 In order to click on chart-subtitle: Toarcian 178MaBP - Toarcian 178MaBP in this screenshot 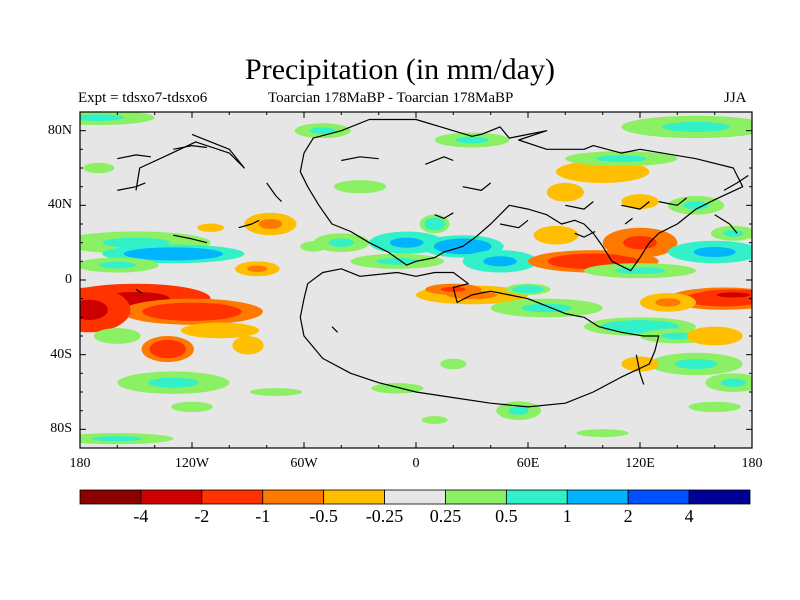, I will do `click(391, 98)`.